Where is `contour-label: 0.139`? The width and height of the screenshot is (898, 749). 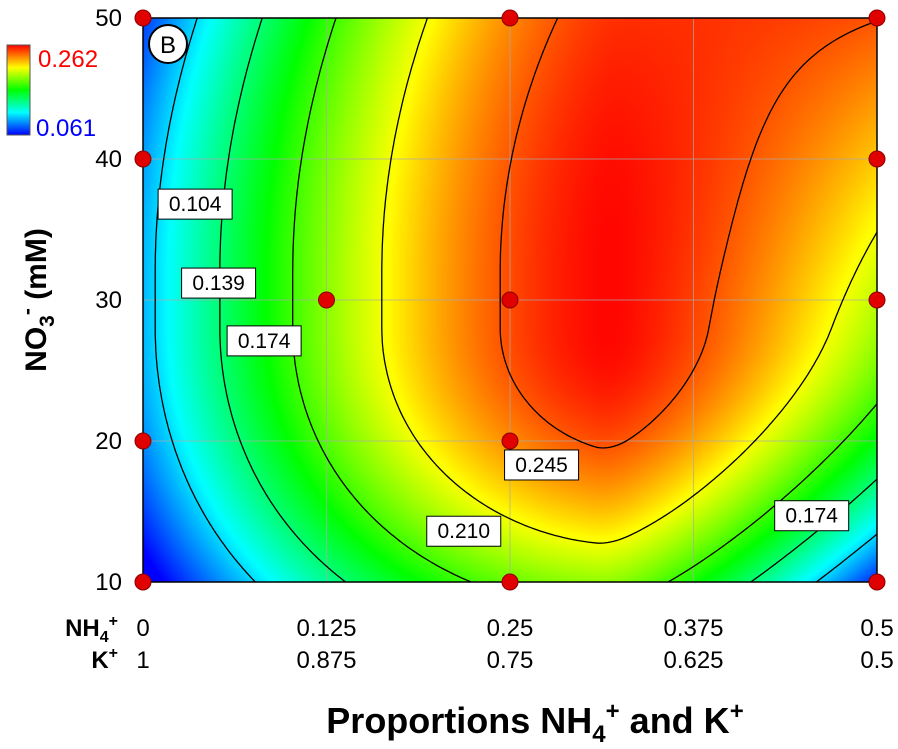 contour-label: 0.139 is located at coordinates (218, 283).